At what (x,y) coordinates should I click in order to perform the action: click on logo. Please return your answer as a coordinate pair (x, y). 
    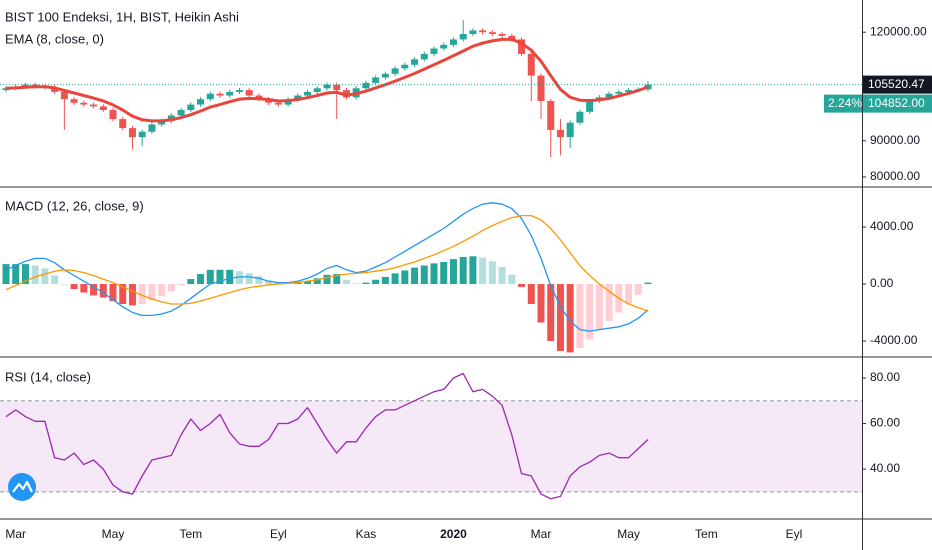
    Looking at the image, I should click on (22, 487).